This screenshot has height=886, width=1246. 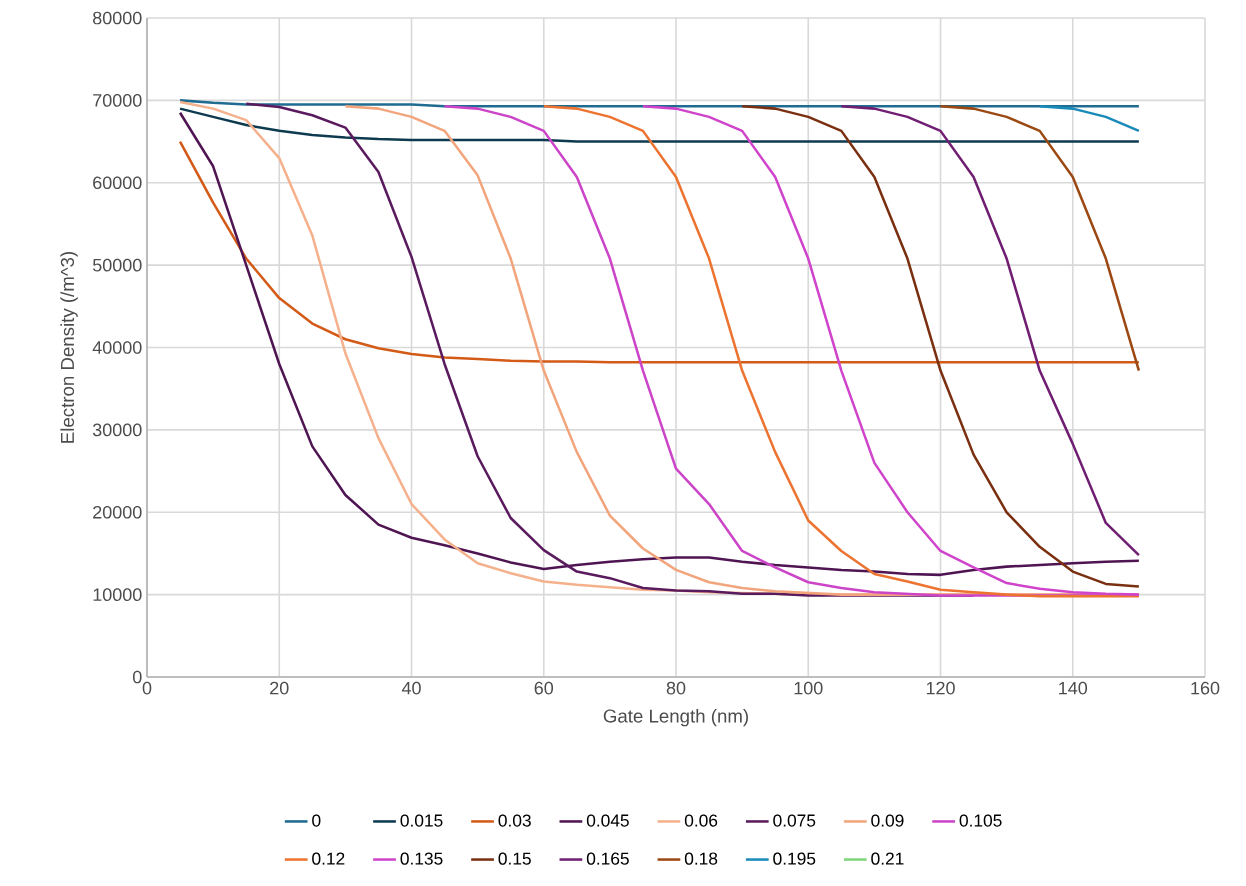 What do you see at coordinates (607, 858) in the screenshot?
I see `legend-label: 0.165` at bounding box center [607, 858].